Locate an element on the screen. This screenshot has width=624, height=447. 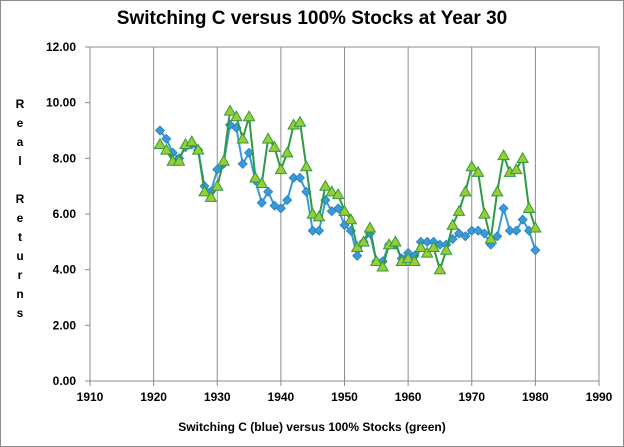
y-axis-label-letter: n is located at coordinates (20, 294).